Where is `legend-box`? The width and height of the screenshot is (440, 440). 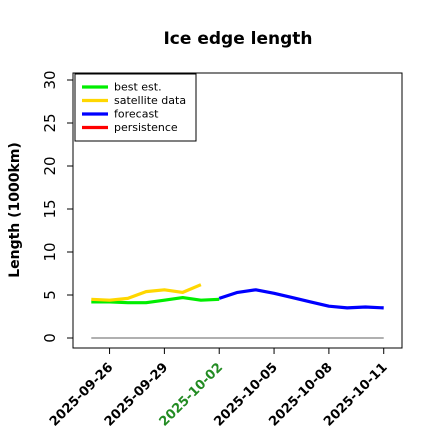 legend-box is located at coordinates (135, 107).